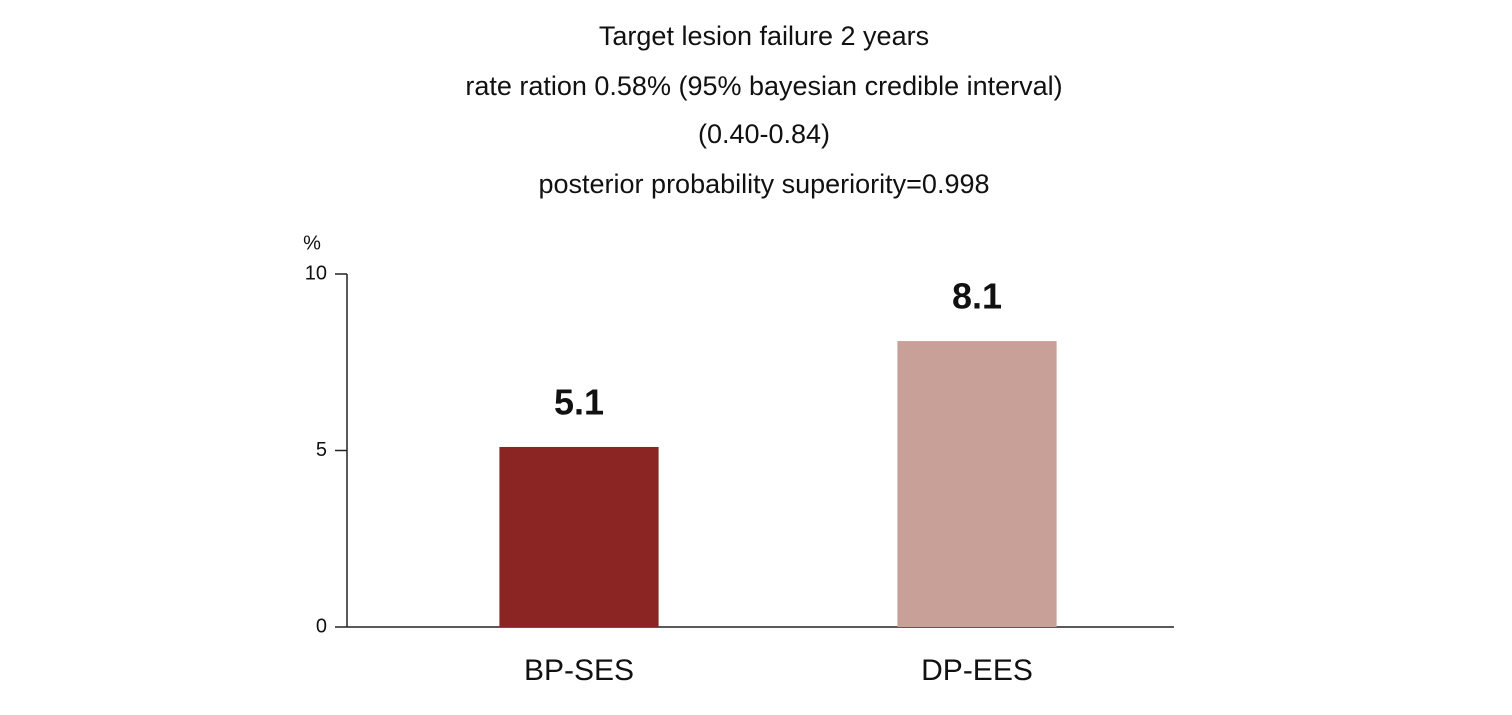 The image size is (1512, 715). What do you see at coordinates (321, 626) in the screenshot?
I see `y-tick-label: 0` at bounding box center [321, 626].